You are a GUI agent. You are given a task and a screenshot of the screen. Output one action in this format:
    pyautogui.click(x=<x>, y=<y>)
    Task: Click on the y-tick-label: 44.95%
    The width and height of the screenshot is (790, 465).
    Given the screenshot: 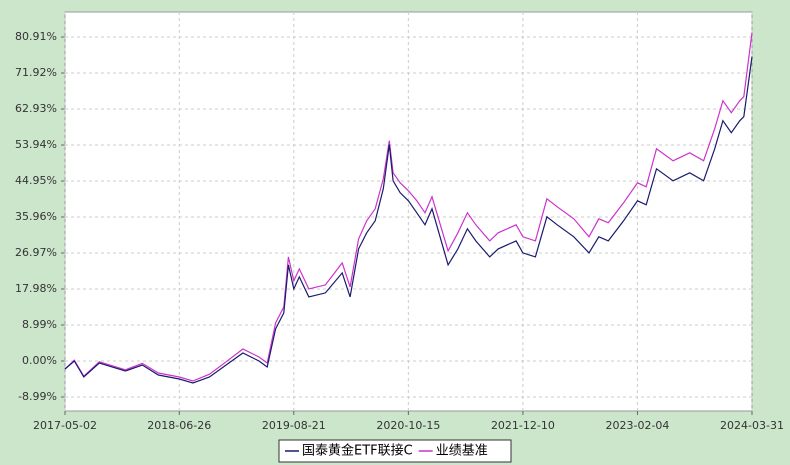 What is the action you would take?
    pyautogui.click(x=36, y=180)
    